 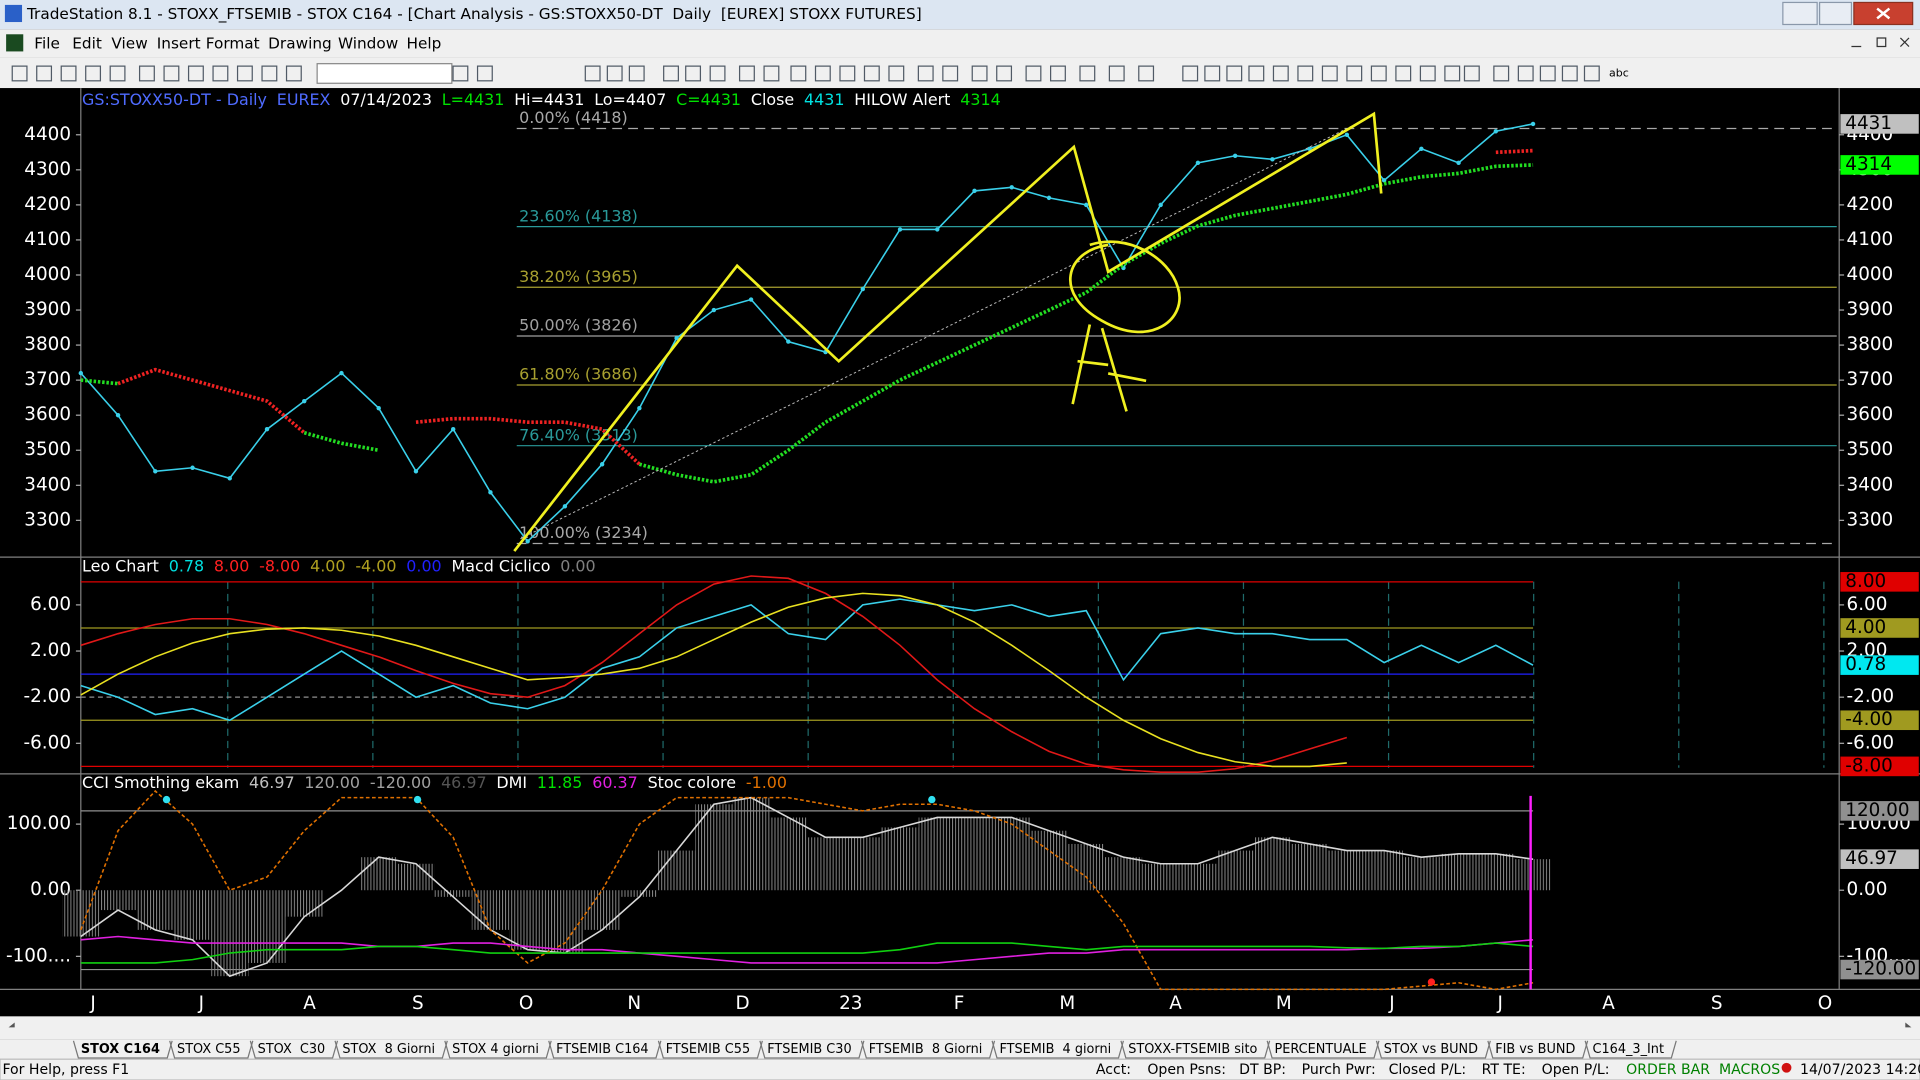 What do you see at coordinates (1339, 1070) in the screenshot?
I see `status-item: Purch Pwr:` at bounding box center [1339, 1070].